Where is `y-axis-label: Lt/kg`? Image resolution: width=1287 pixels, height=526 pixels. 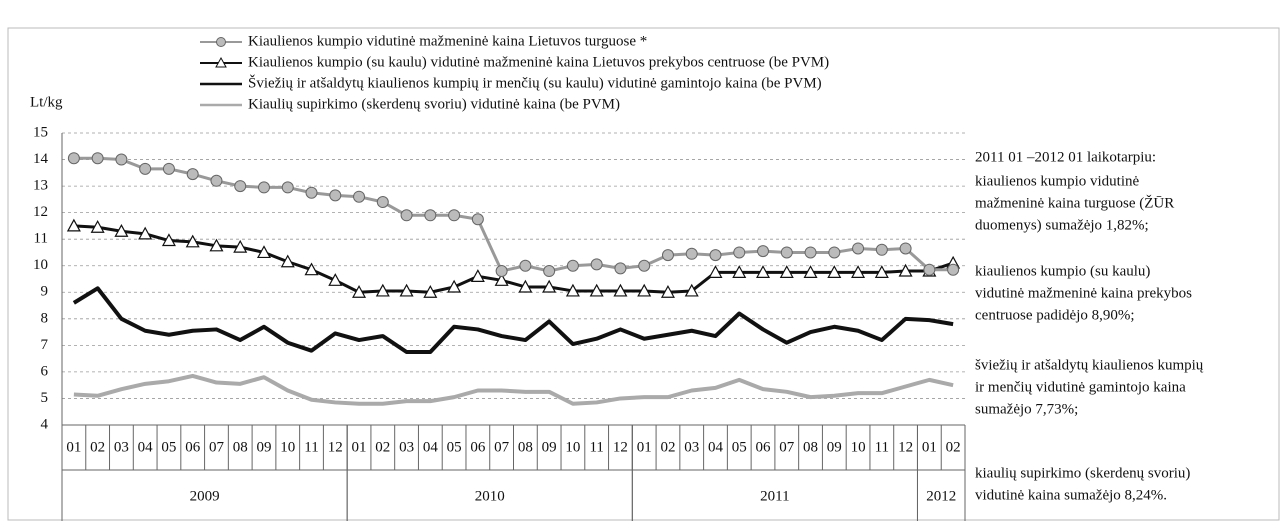
y-axis-label: Lt/kg is located at coordinates (46, 102).